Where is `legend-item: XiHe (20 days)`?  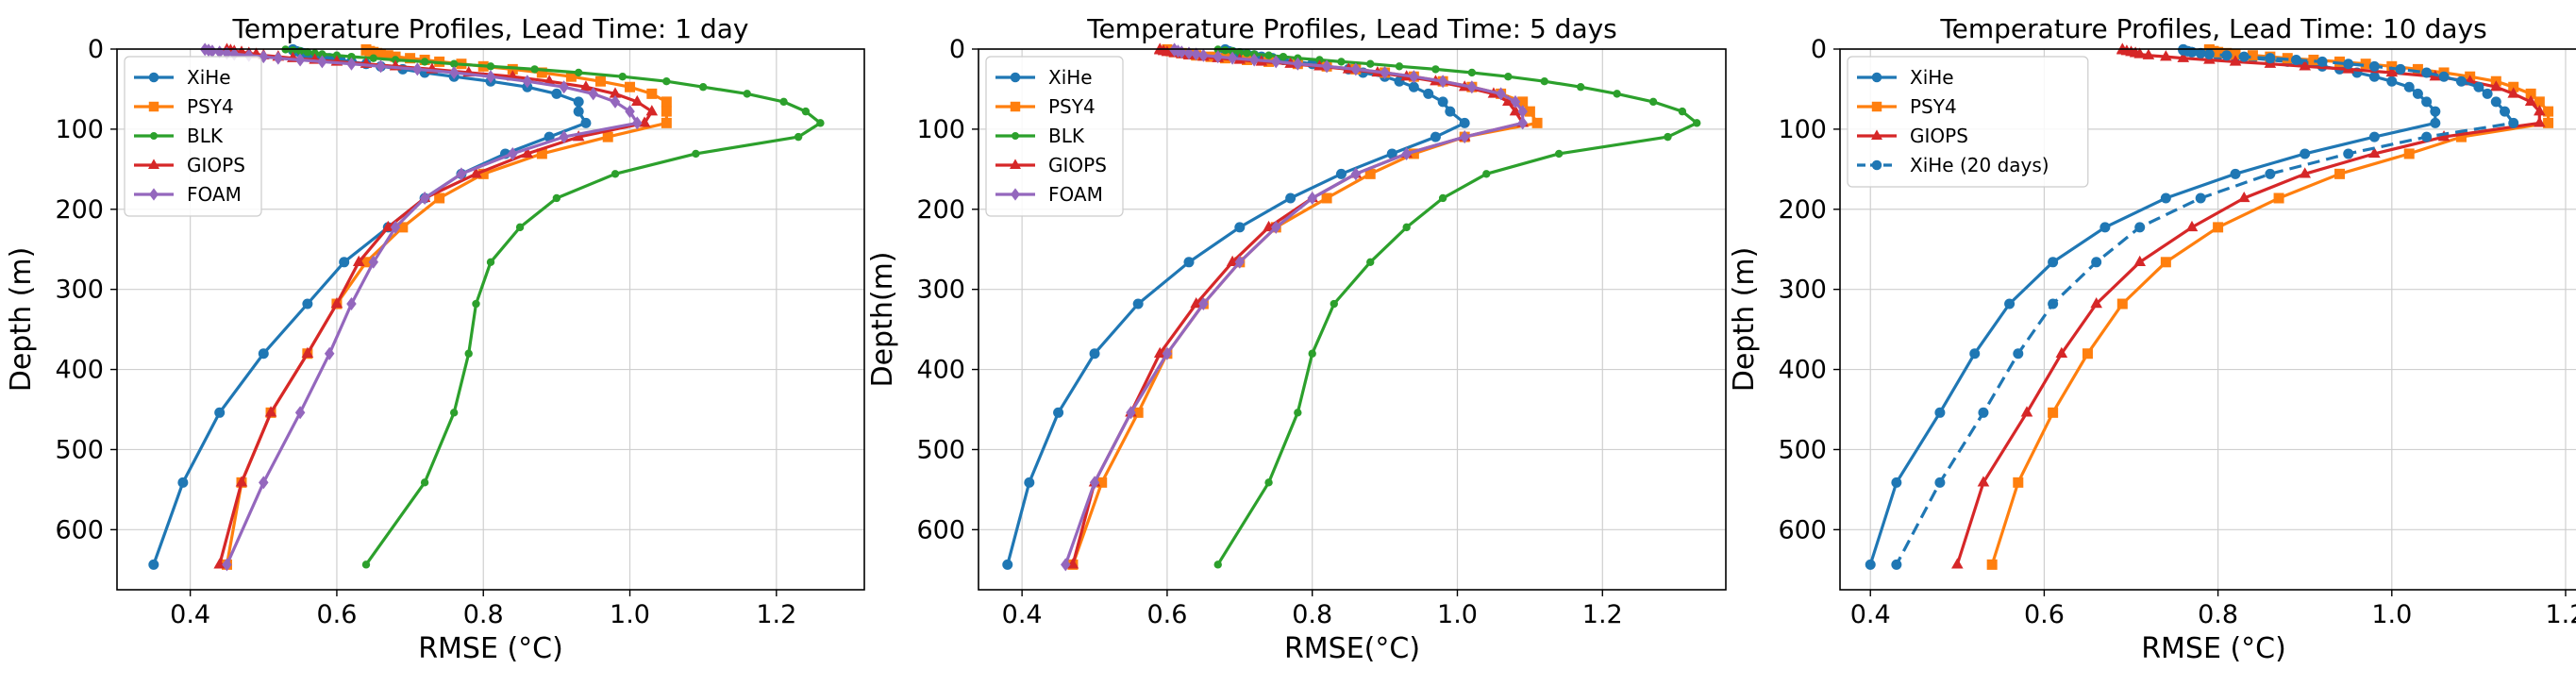 legend-item: XiHe (20 days) is located at coordinates (1953, 165).